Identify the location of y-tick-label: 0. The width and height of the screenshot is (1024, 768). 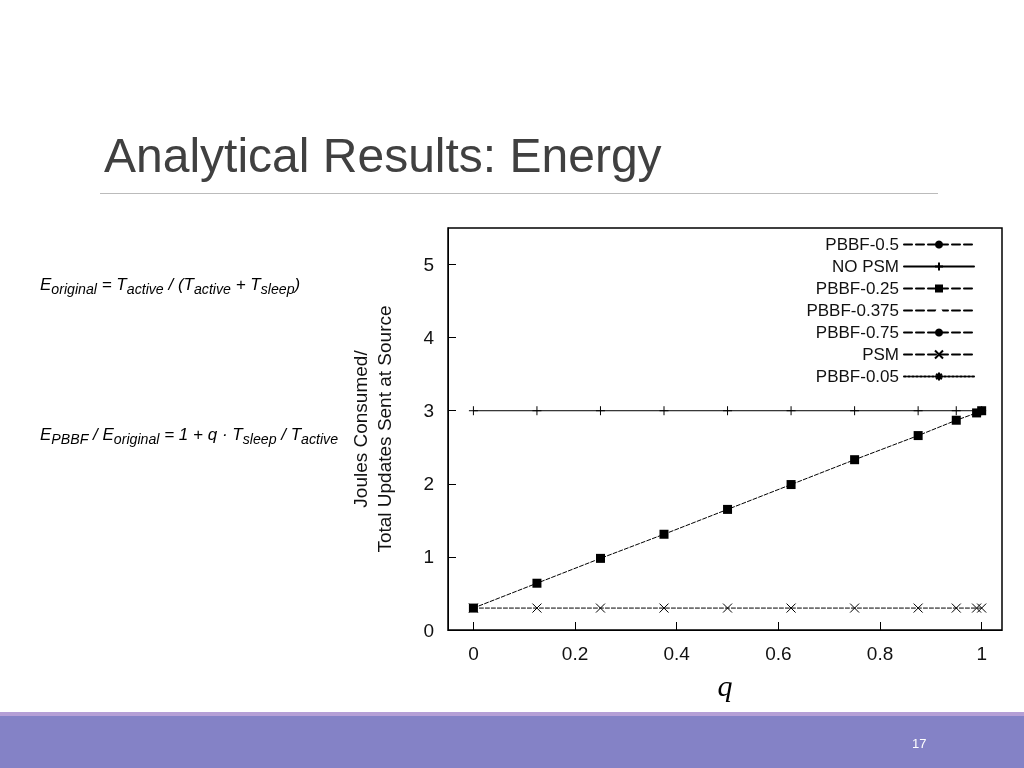
(428, 630).